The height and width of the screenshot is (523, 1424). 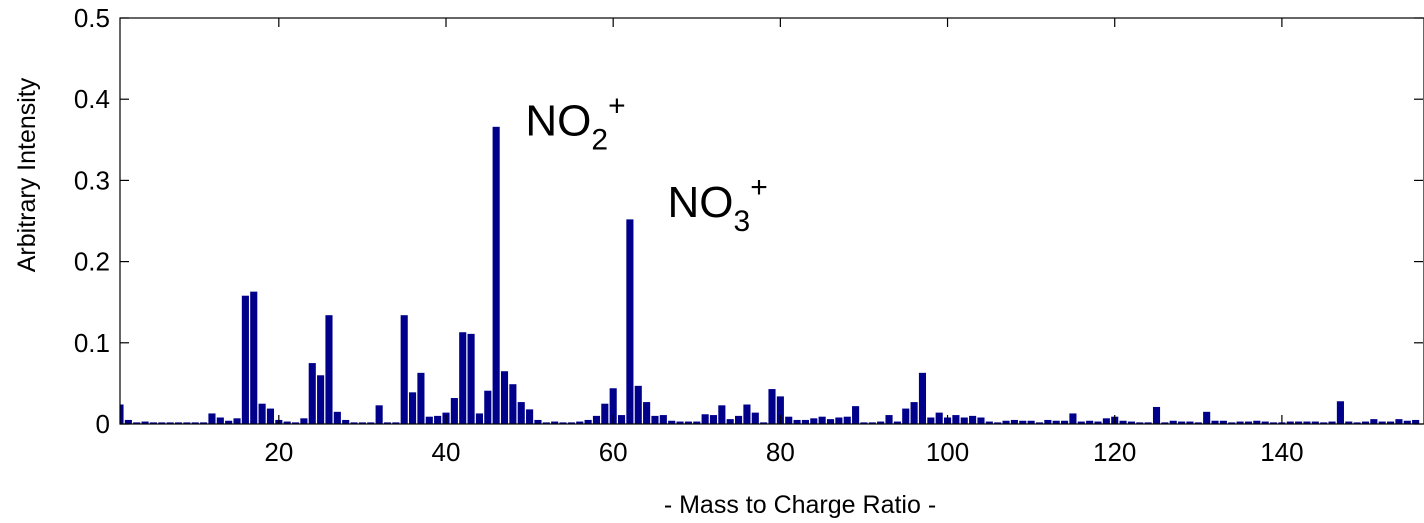 What do you see at coordinates (92, 18) in the screenshot?
I see `y-tick-label: 0.5` at bounding box center [92, 18].